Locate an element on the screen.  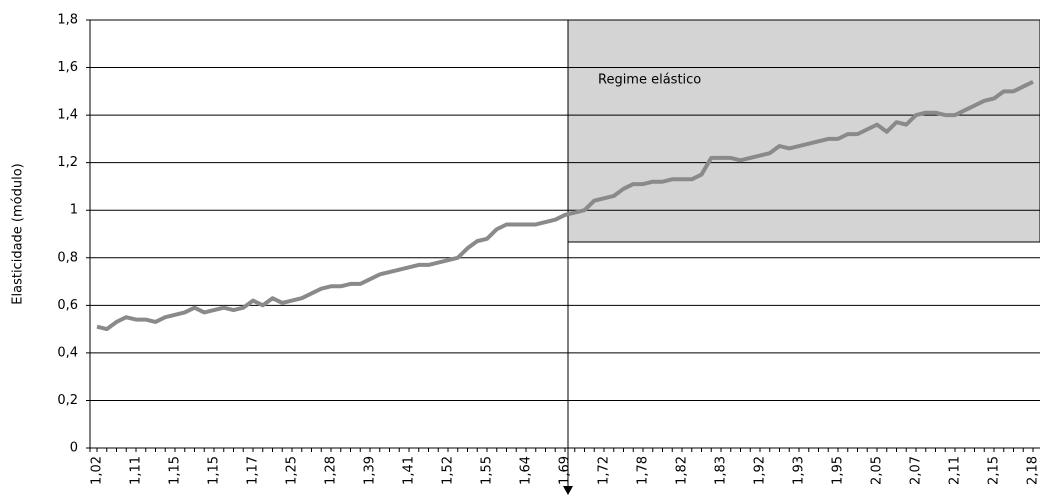
x-tick-label: 1,82 is located at coordinates (682, 470).